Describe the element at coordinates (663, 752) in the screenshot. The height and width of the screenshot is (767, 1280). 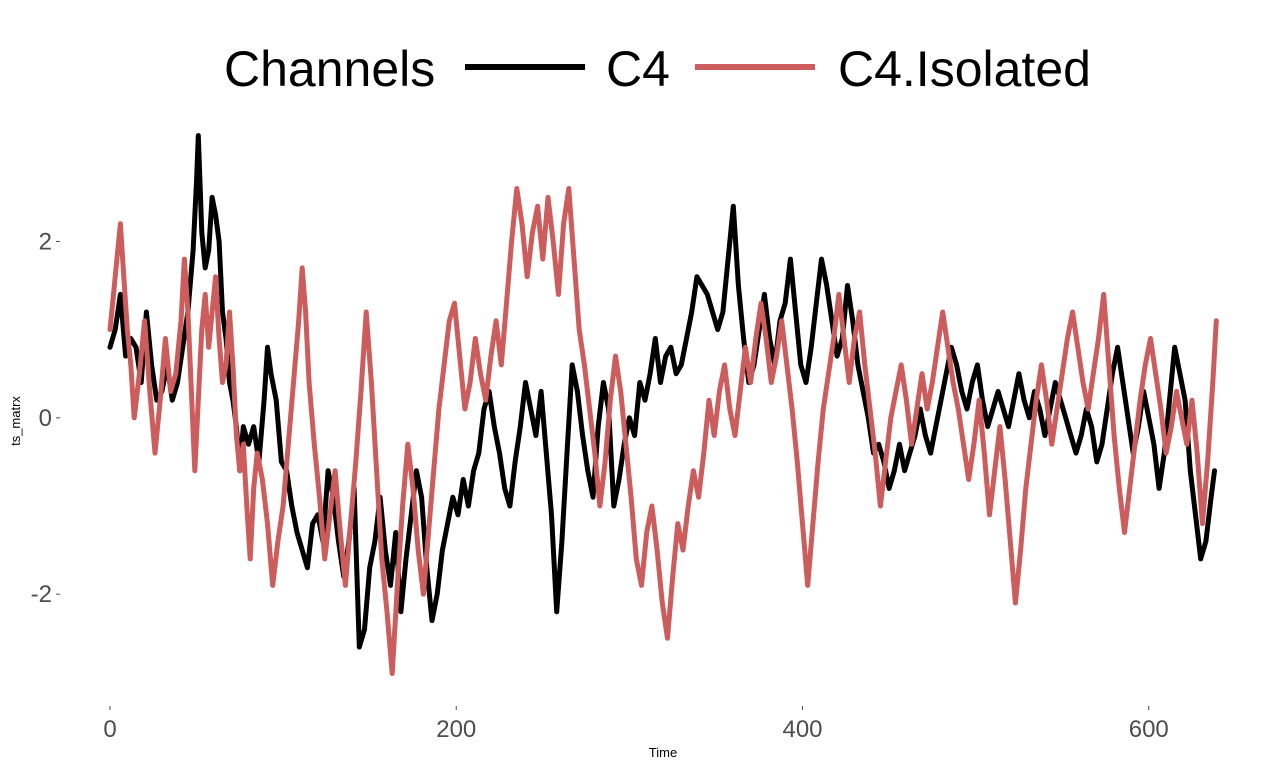
I see `x-axis-title: Time` at that location.